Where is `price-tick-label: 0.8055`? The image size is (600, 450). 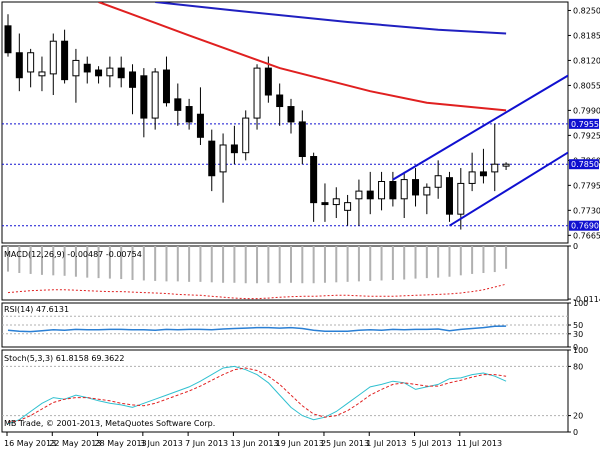 price-tick-label: 0.8055 is located at coordinates (586, 85).